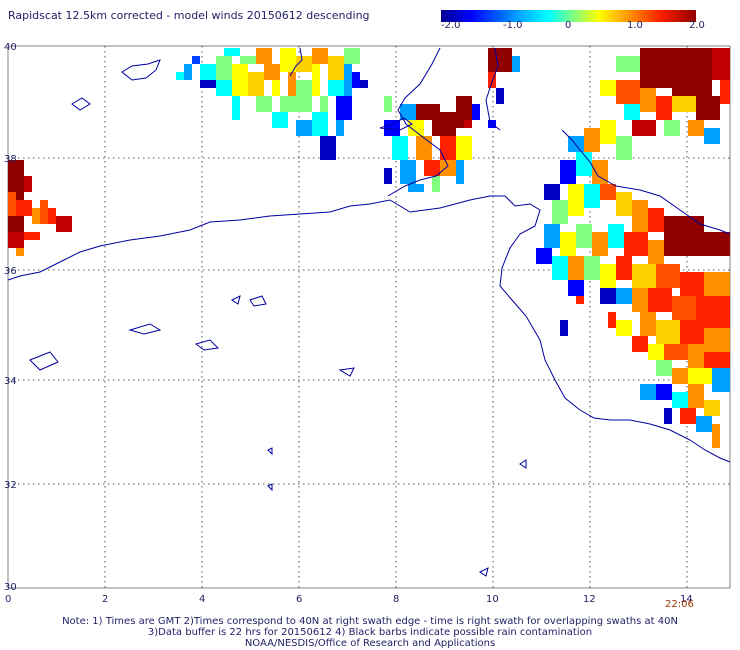  What do you see at coordinates (10, 271) in the screenshot?
I see `y-tick-36: 36` at bounding box center [10, 271].